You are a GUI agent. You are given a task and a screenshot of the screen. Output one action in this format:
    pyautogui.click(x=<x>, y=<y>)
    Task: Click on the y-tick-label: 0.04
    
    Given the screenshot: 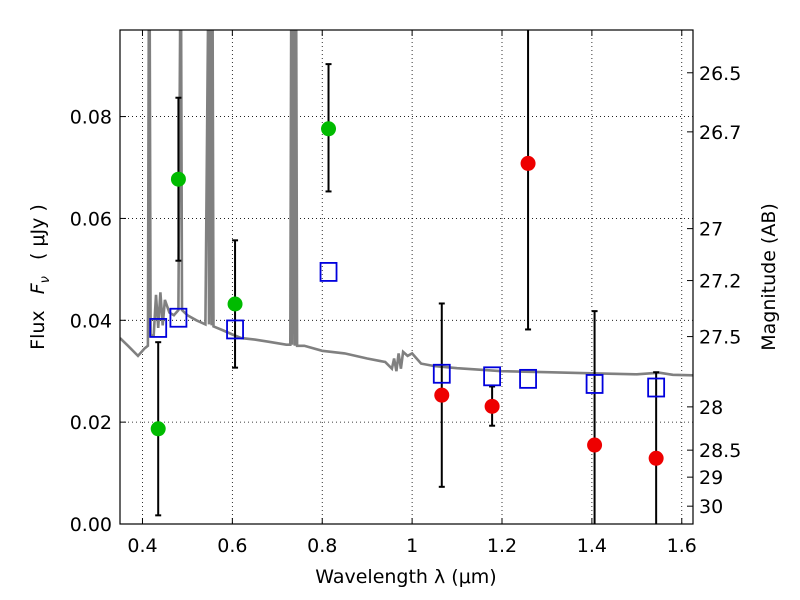 What is the action you would take?
    pyautogui.click(x=91, y=321)
    